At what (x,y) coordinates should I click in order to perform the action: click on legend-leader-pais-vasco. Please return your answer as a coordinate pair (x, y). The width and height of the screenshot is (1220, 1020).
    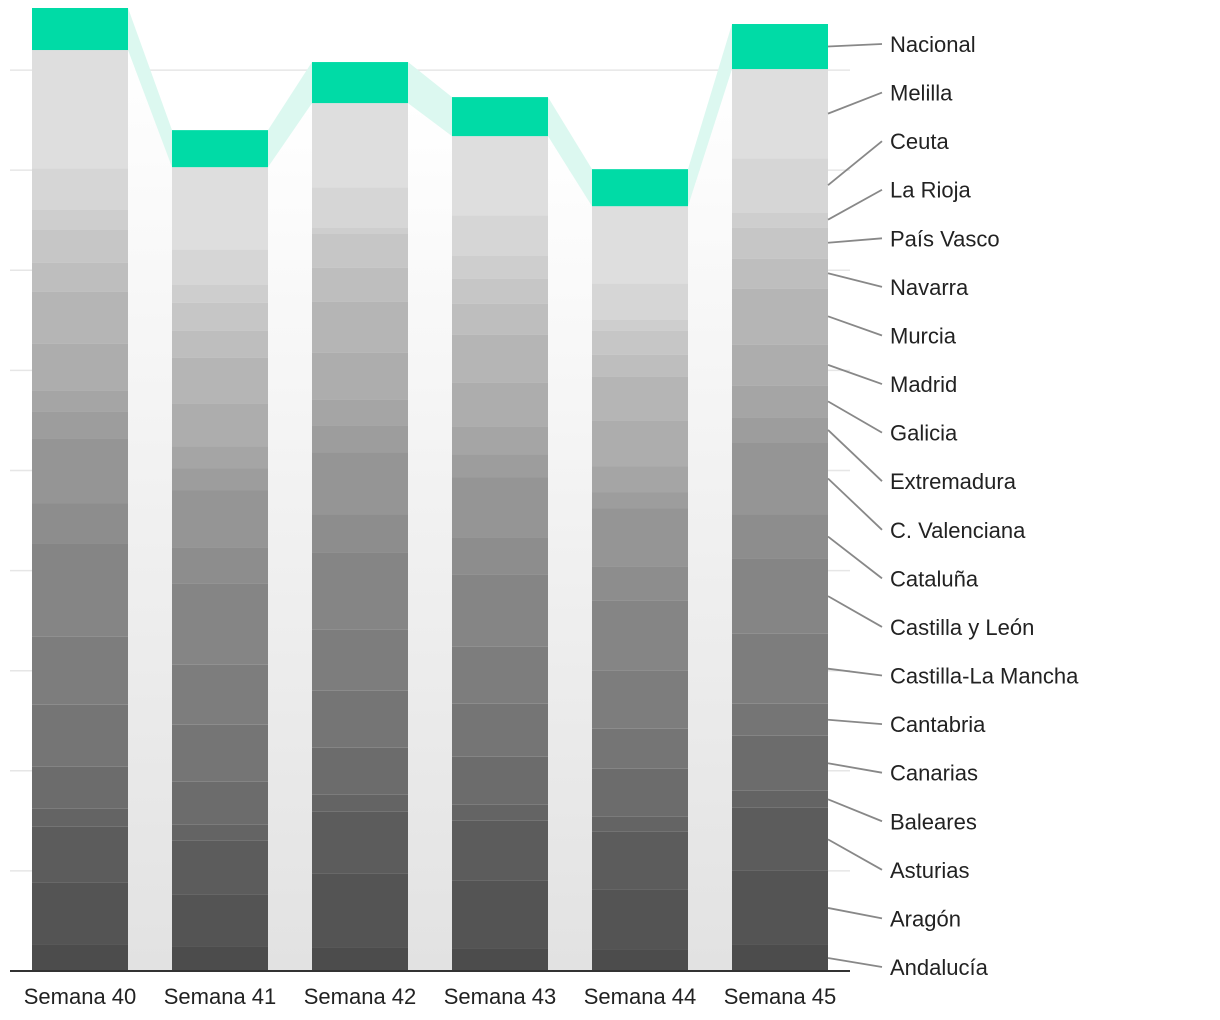
    Looking at the image, I should click on (855, 240).